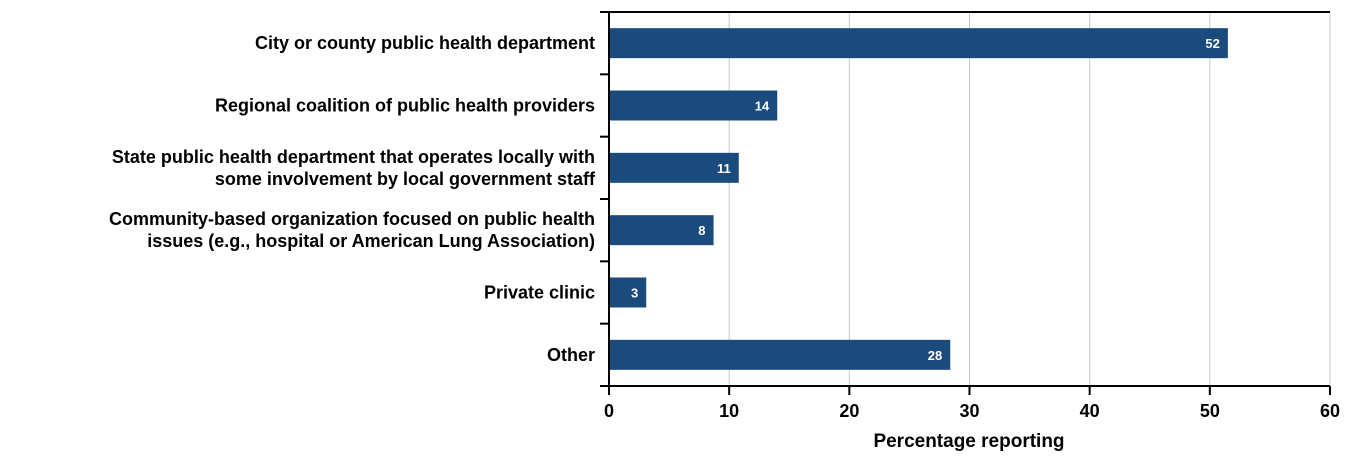 The width and height of the screenshot is (1356, 457). What do you see at coordinates (604, 199) in the screenshot?
I see `y-axis-ticks` at bounding box center [604, 199].